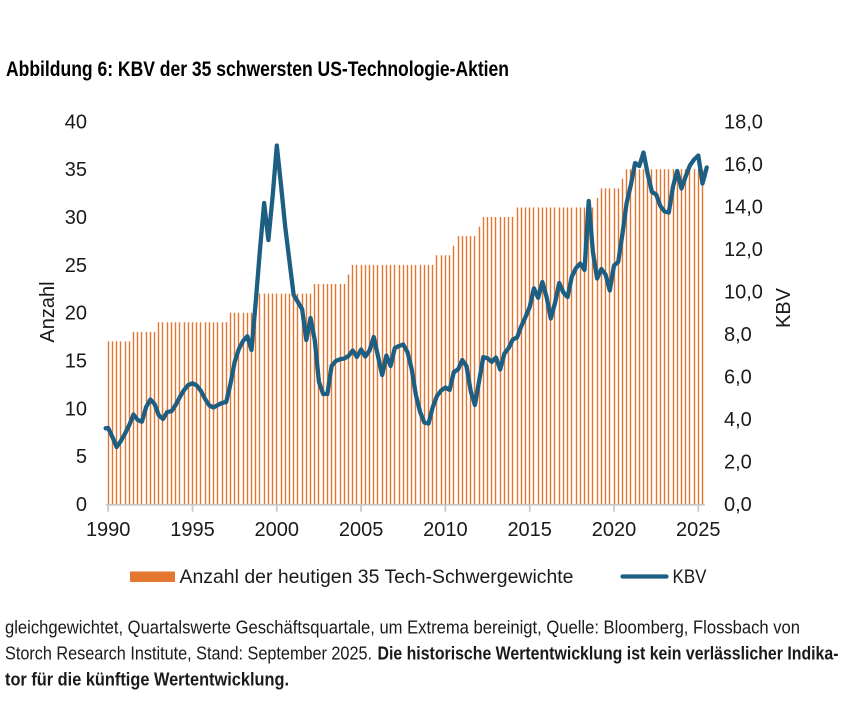 The width and height of the screenshot is (846, 716). Describe the element at coordinates (76, 170) in the screenshot. I see `svg-text: 35` at that location.